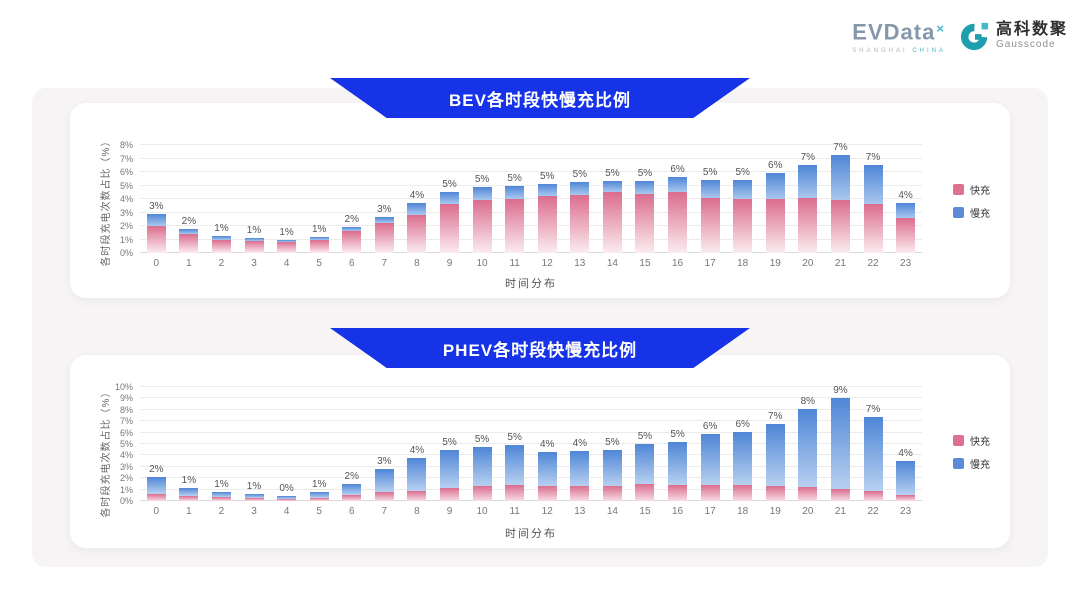  Describe the element at coordinates (126, 421) in the screenshot. I see `y-axis-tick: 7%` at that location.